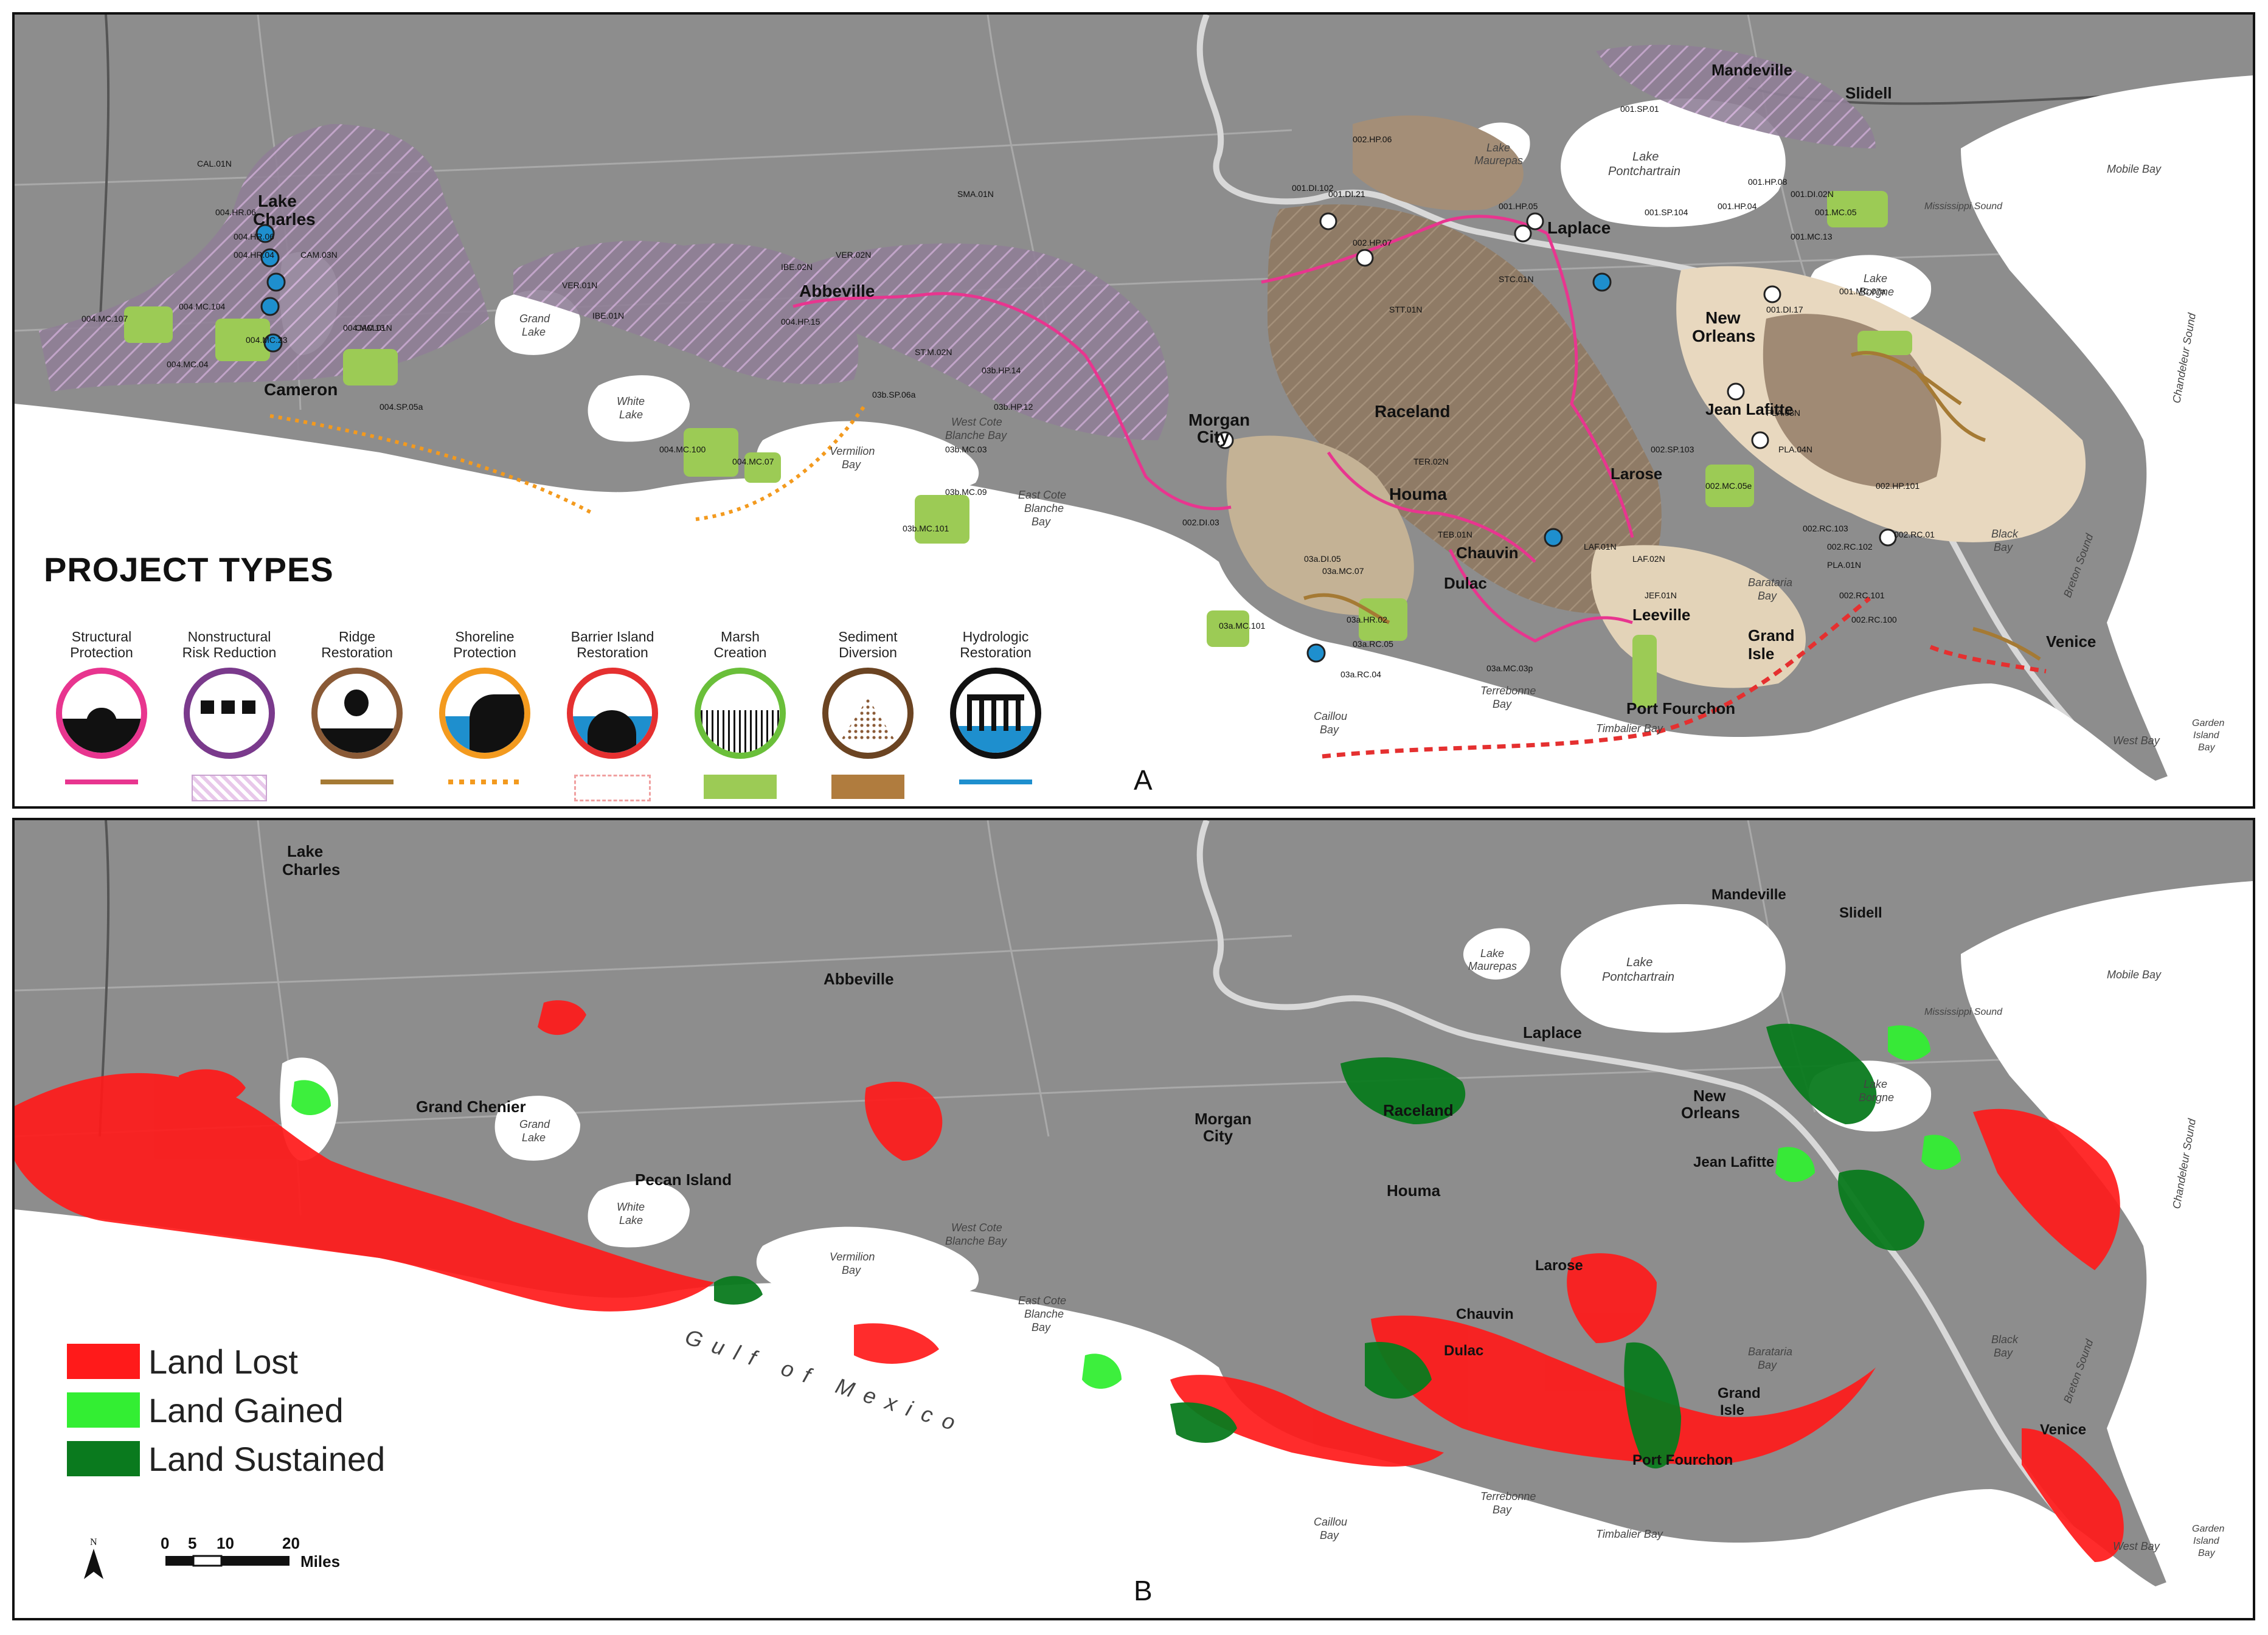 The image size is (2268, 1635). Describe the element at coordinates (1795, 449) in the screenshot. I see `project-code-label: PLA.04N` at that location.